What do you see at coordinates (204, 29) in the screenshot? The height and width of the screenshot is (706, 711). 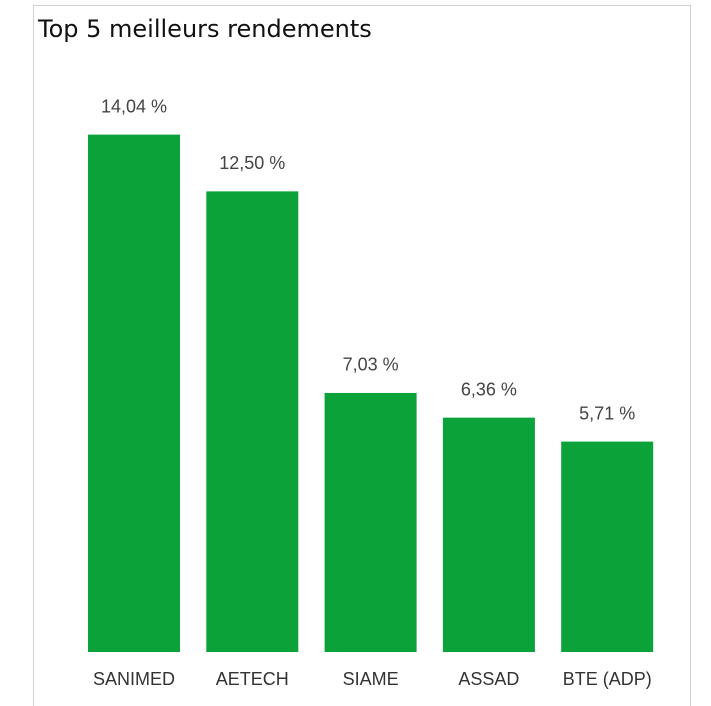 I see `chart-title: Top 5 meilleurs rendements` at bounding box center [204, 29].